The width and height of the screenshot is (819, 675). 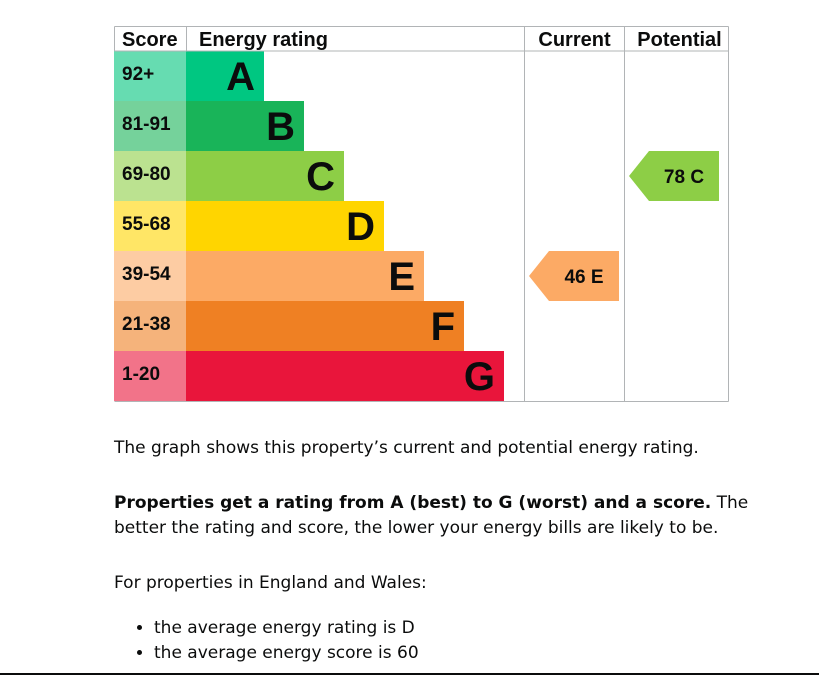 What do you see at coordinates (141, 374) in the screenshot?
I see `score-range-g: 1-20` at bounding box center [141, 374].